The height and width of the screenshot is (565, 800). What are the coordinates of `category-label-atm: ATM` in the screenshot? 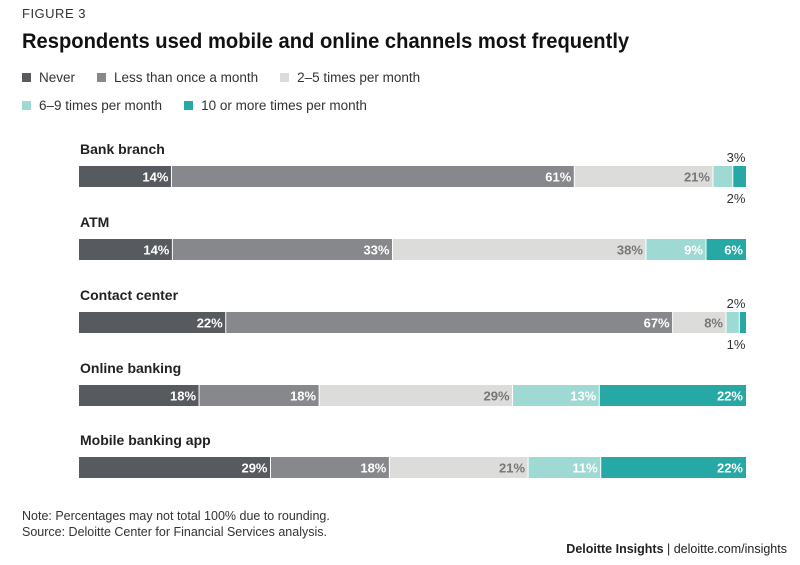 It's located at (94, 222).